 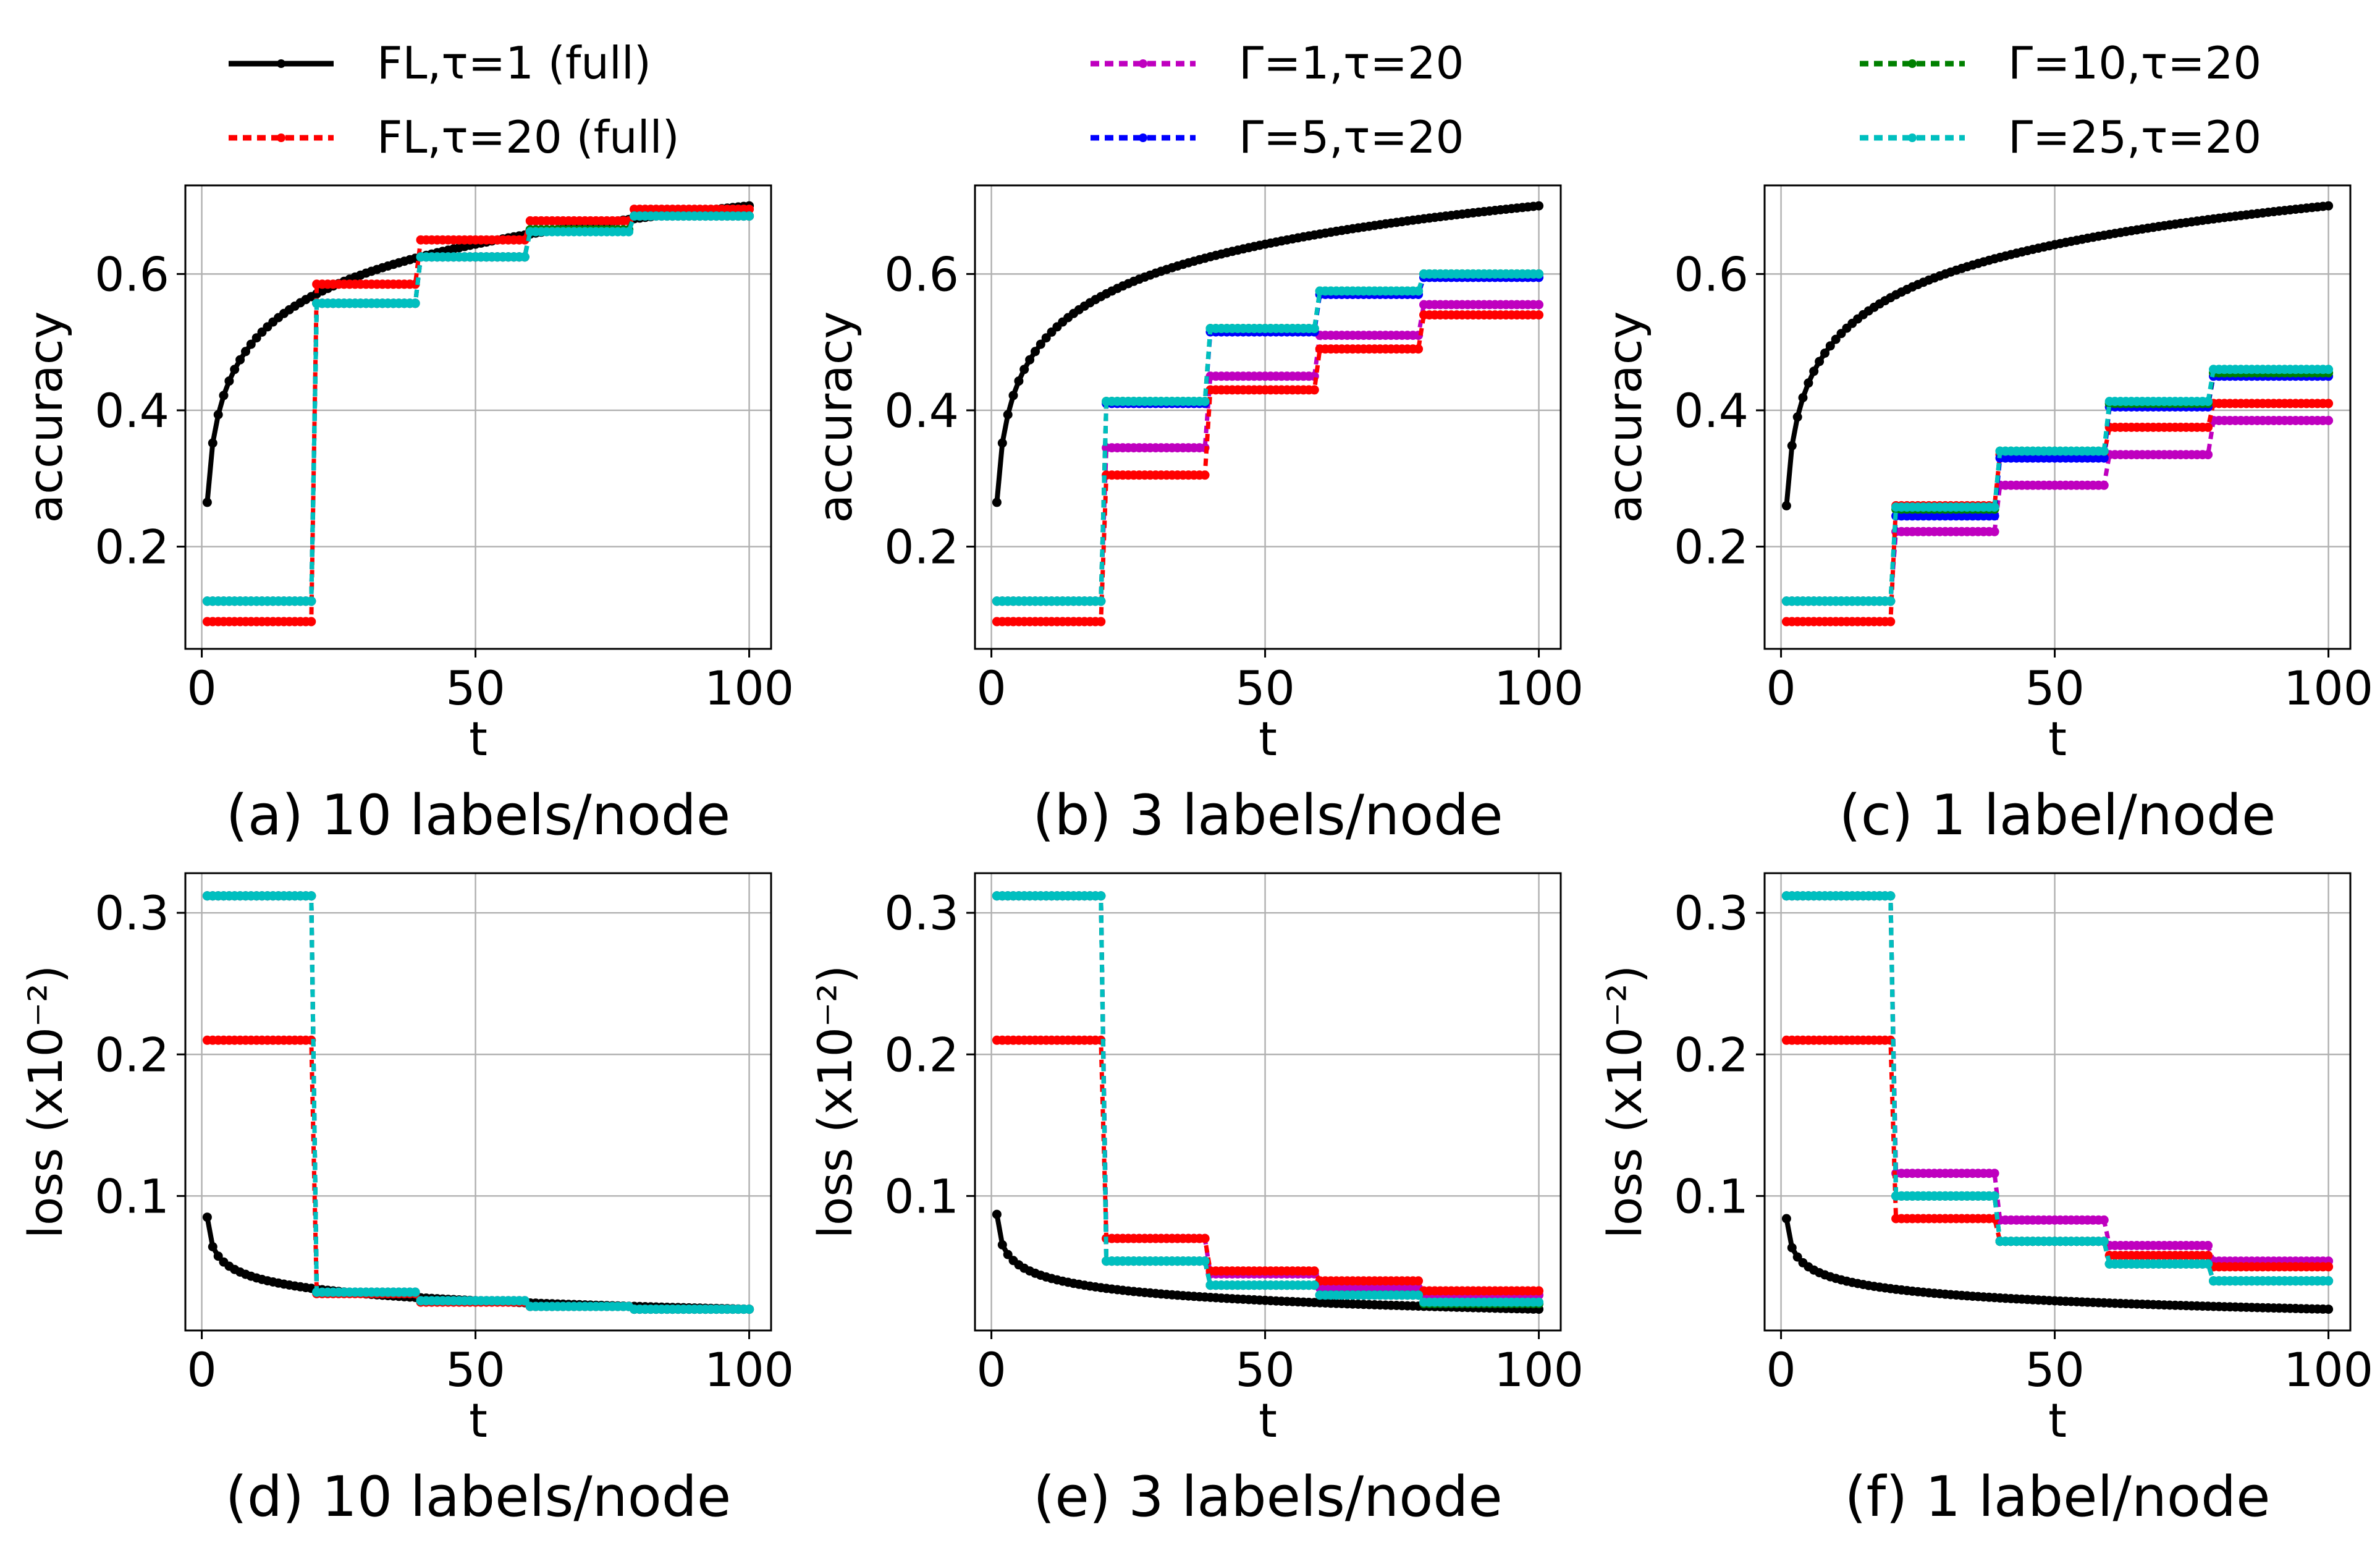 I want to click on y-tick-label: 0.4, so click(x=132, y=410).